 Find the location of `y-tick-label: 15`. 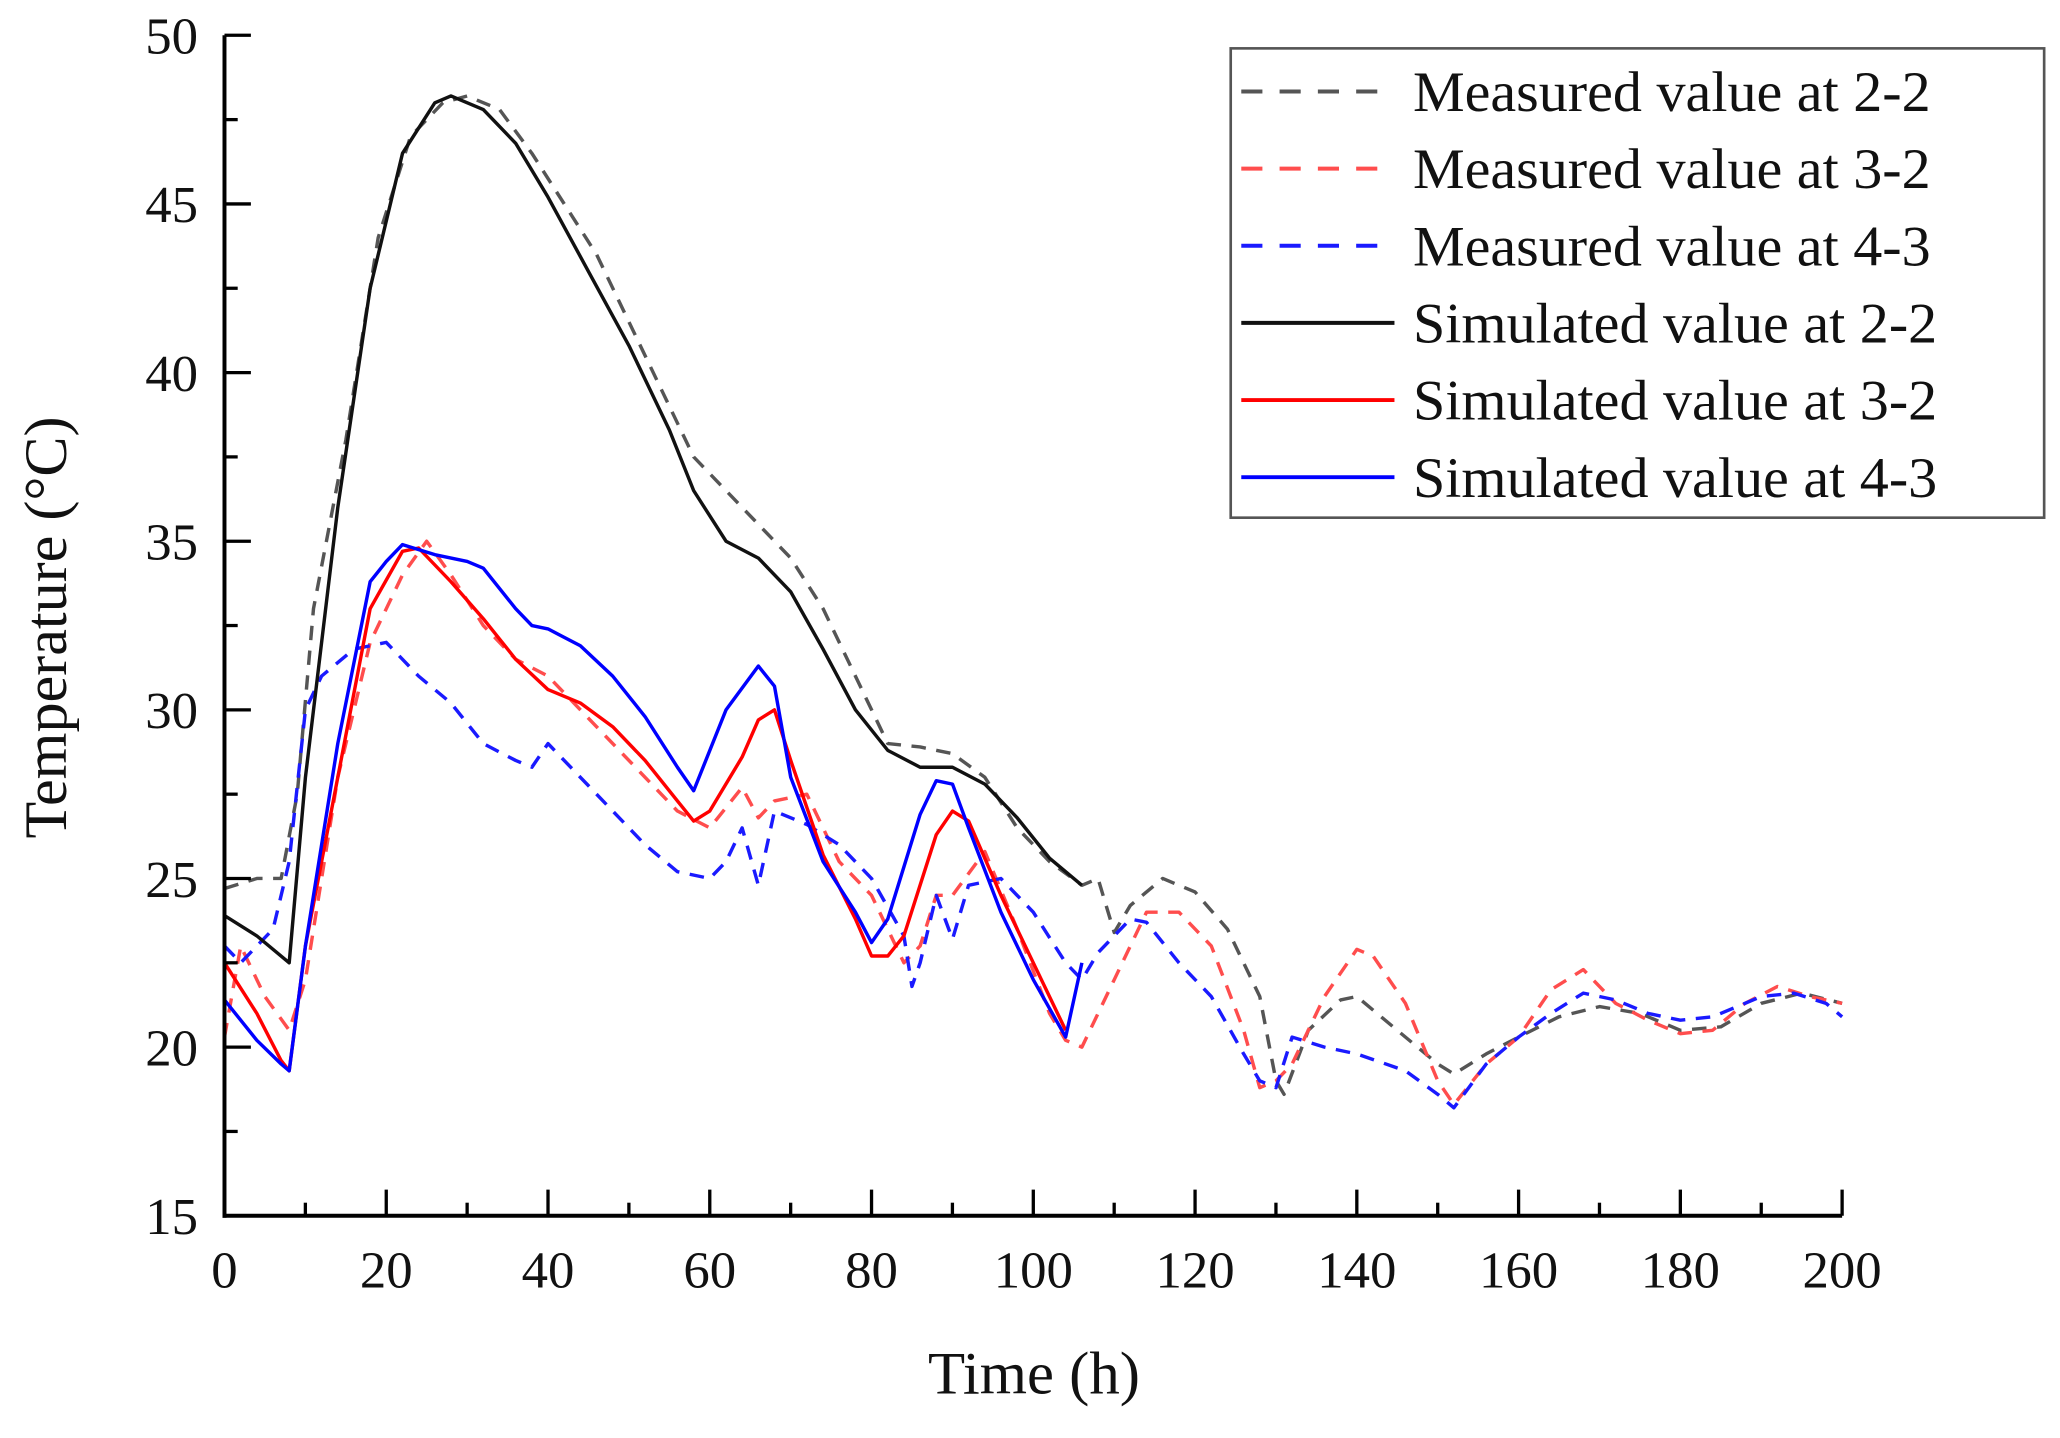

y-tick-label: 15 is located at coordinates (171, 1217).